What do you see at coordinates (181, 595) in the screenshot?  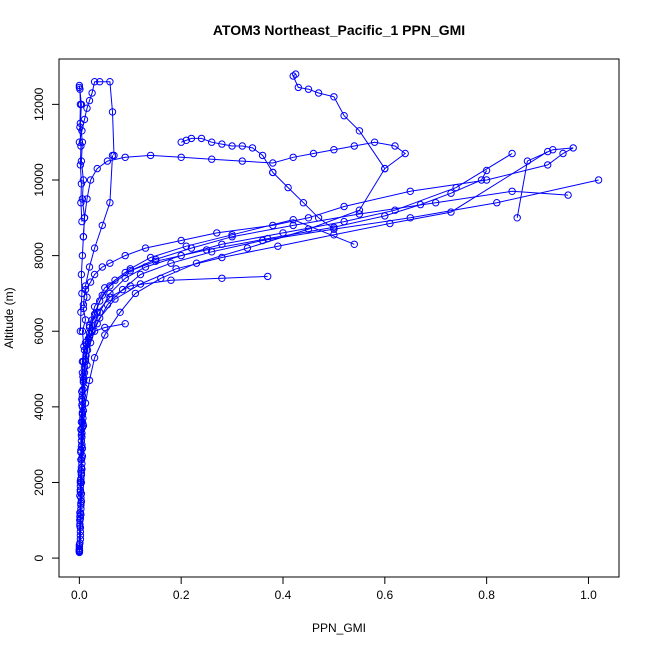 I see `x-tick-label: 0.2` at bounding box center [181, 595].